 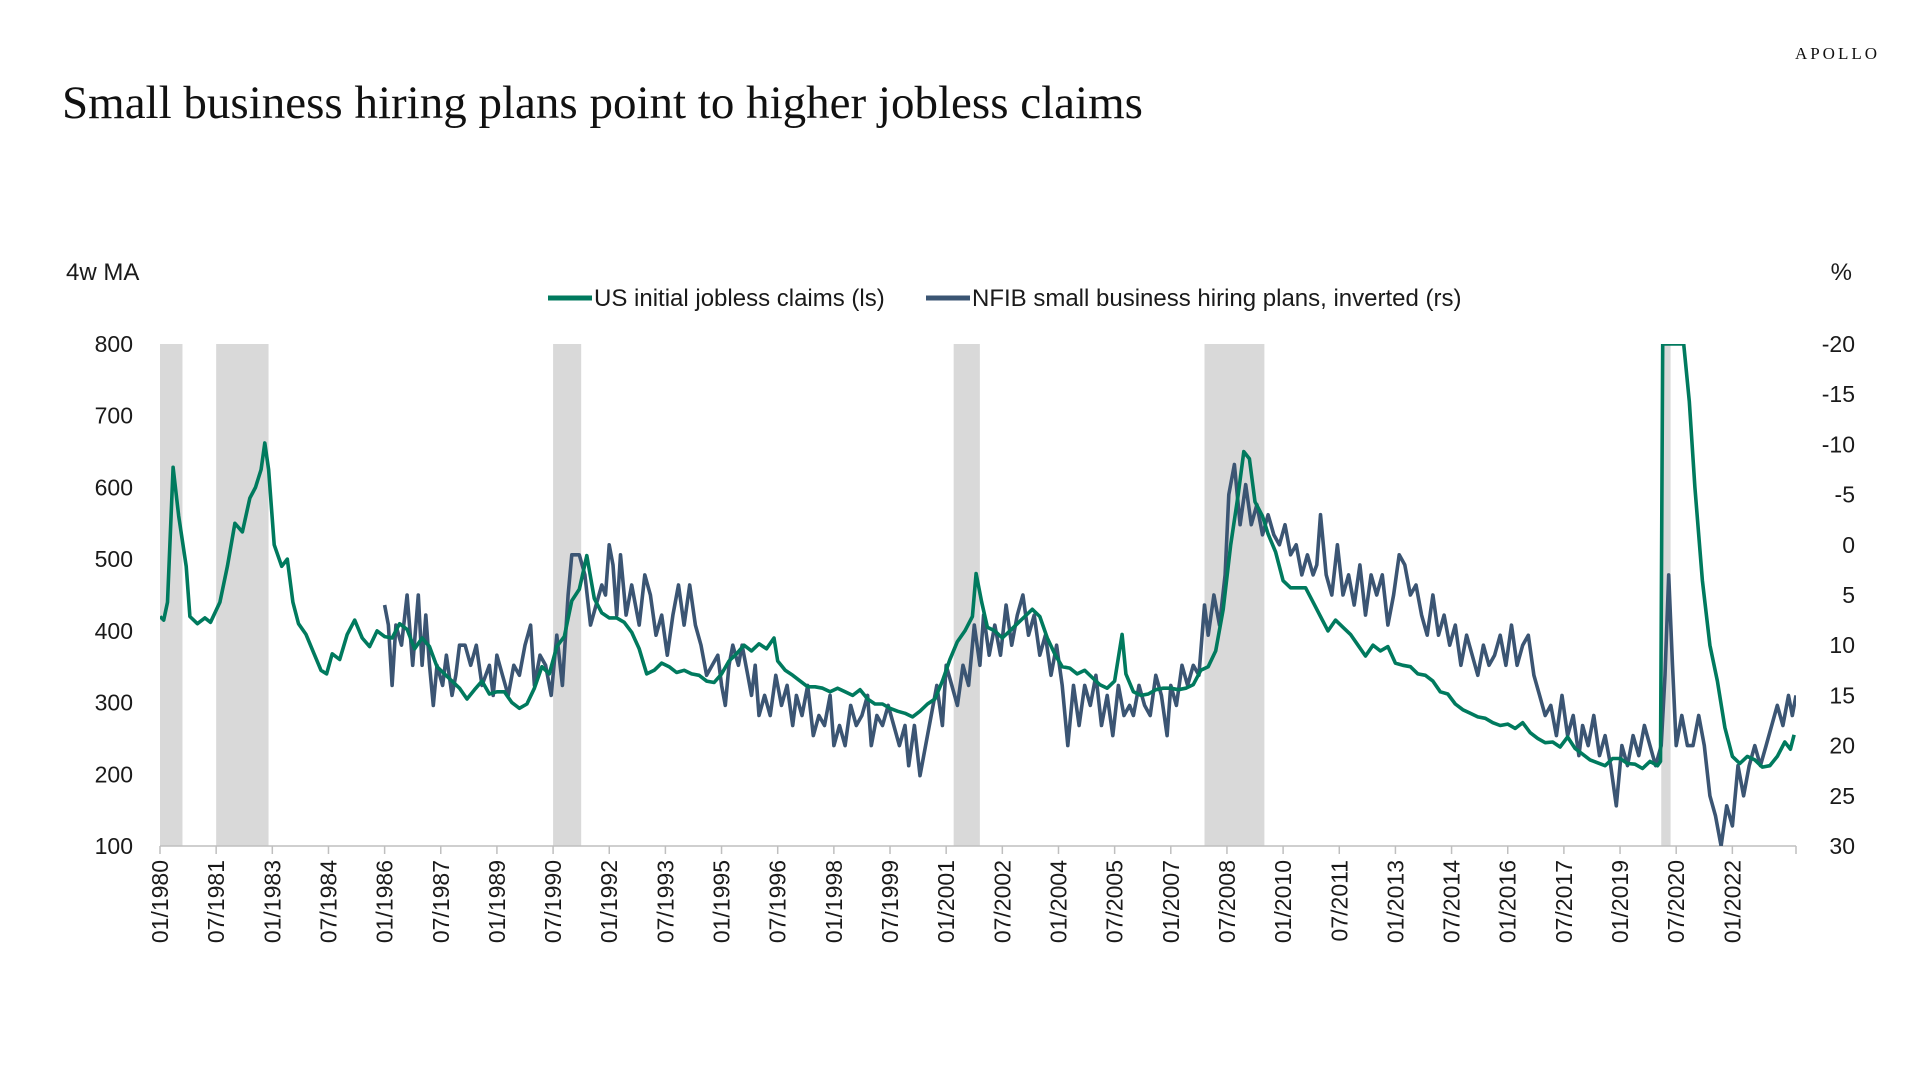 What do you see at coordinates (114, 559) in the screenshot?
I see `left-tick-label: 500` at bounding box center [114, 559].